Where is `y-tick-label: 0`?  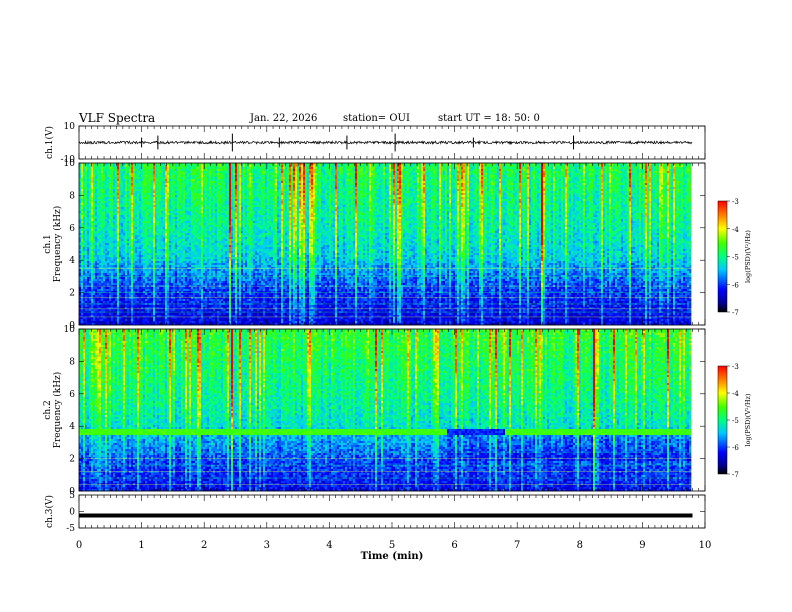
y-tick-label: 0 is located at coordinates (72, 513).